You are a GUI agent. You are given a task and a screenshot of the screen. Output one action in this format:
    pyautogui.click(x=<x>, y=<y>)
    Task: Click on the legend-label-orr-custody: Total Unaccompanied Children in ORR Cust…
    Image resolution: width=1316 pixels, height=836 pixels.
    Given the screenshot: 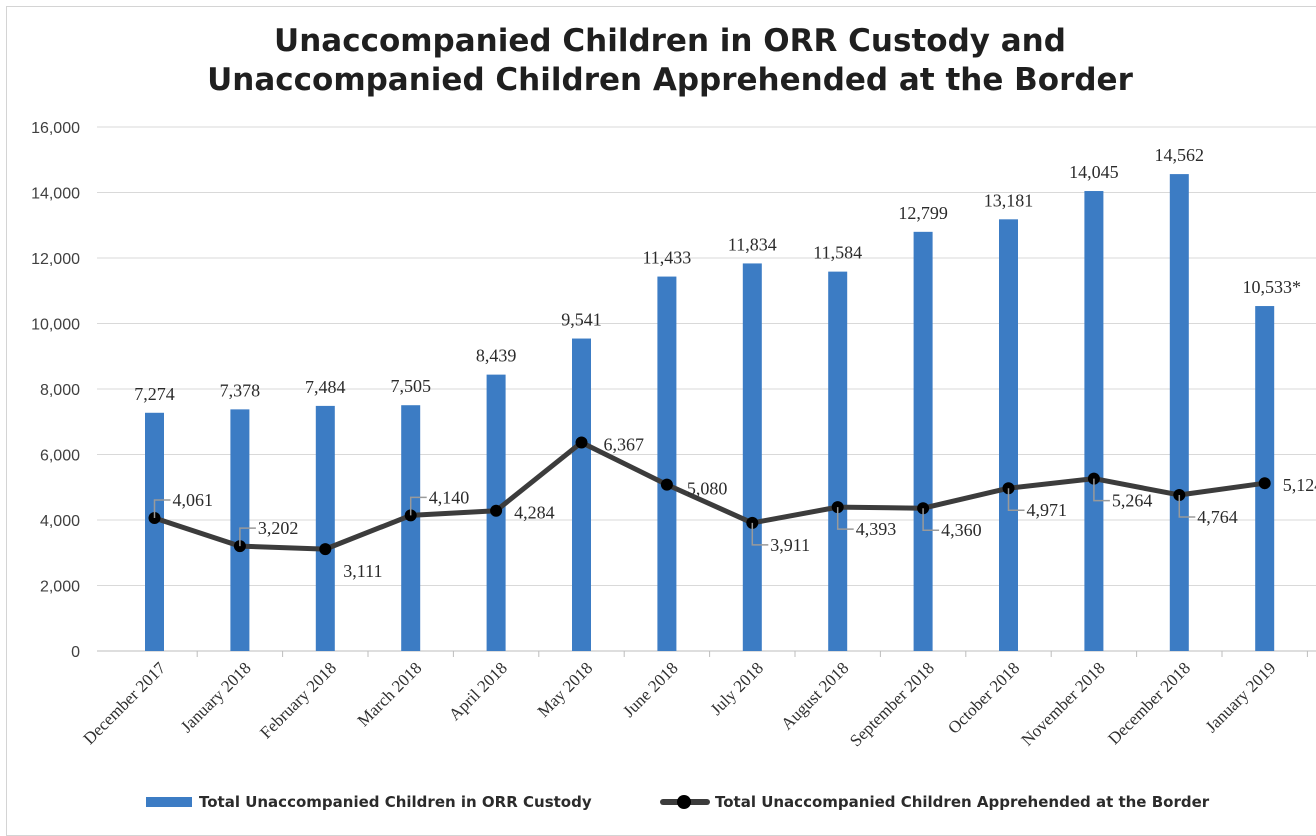 What is the action you would take?
    pyautogui.click(x=395, y=802)
    